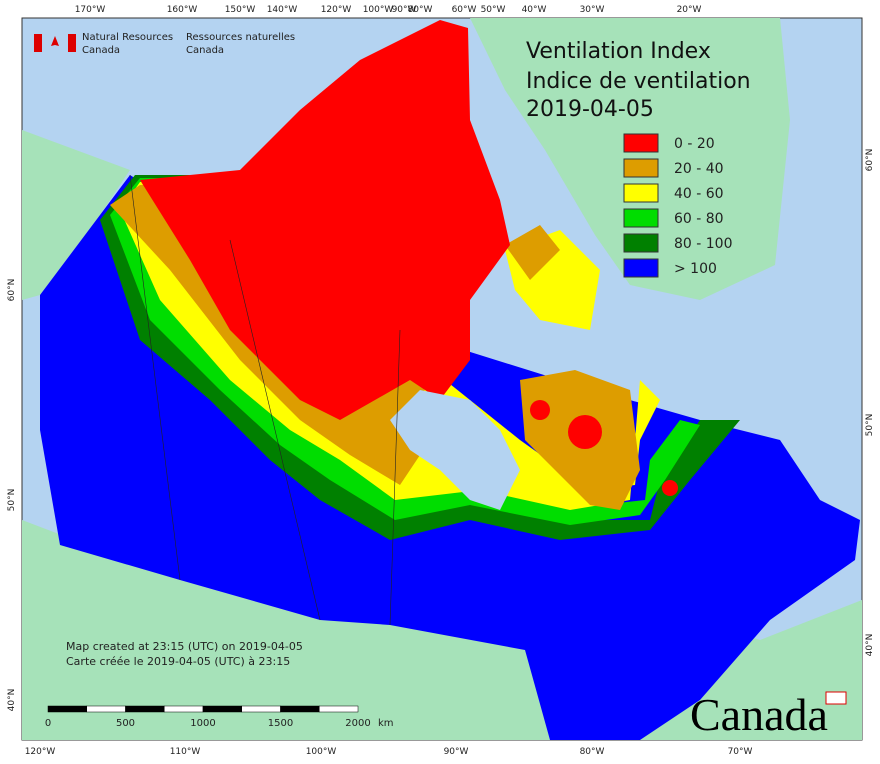  Describe the element at coordinates (759, 714) in the screenshot. I see `wordmark: Canada` at that location.